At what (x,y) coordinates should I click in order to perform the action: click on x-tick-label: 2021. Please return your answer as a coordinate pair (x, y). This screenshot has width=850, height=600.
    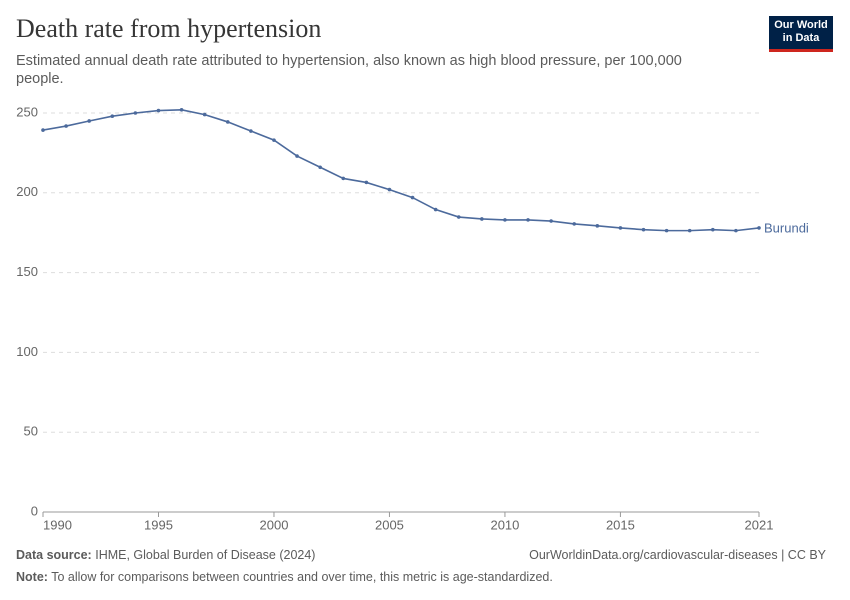
    Looking at the image, I should click on (759, 524).